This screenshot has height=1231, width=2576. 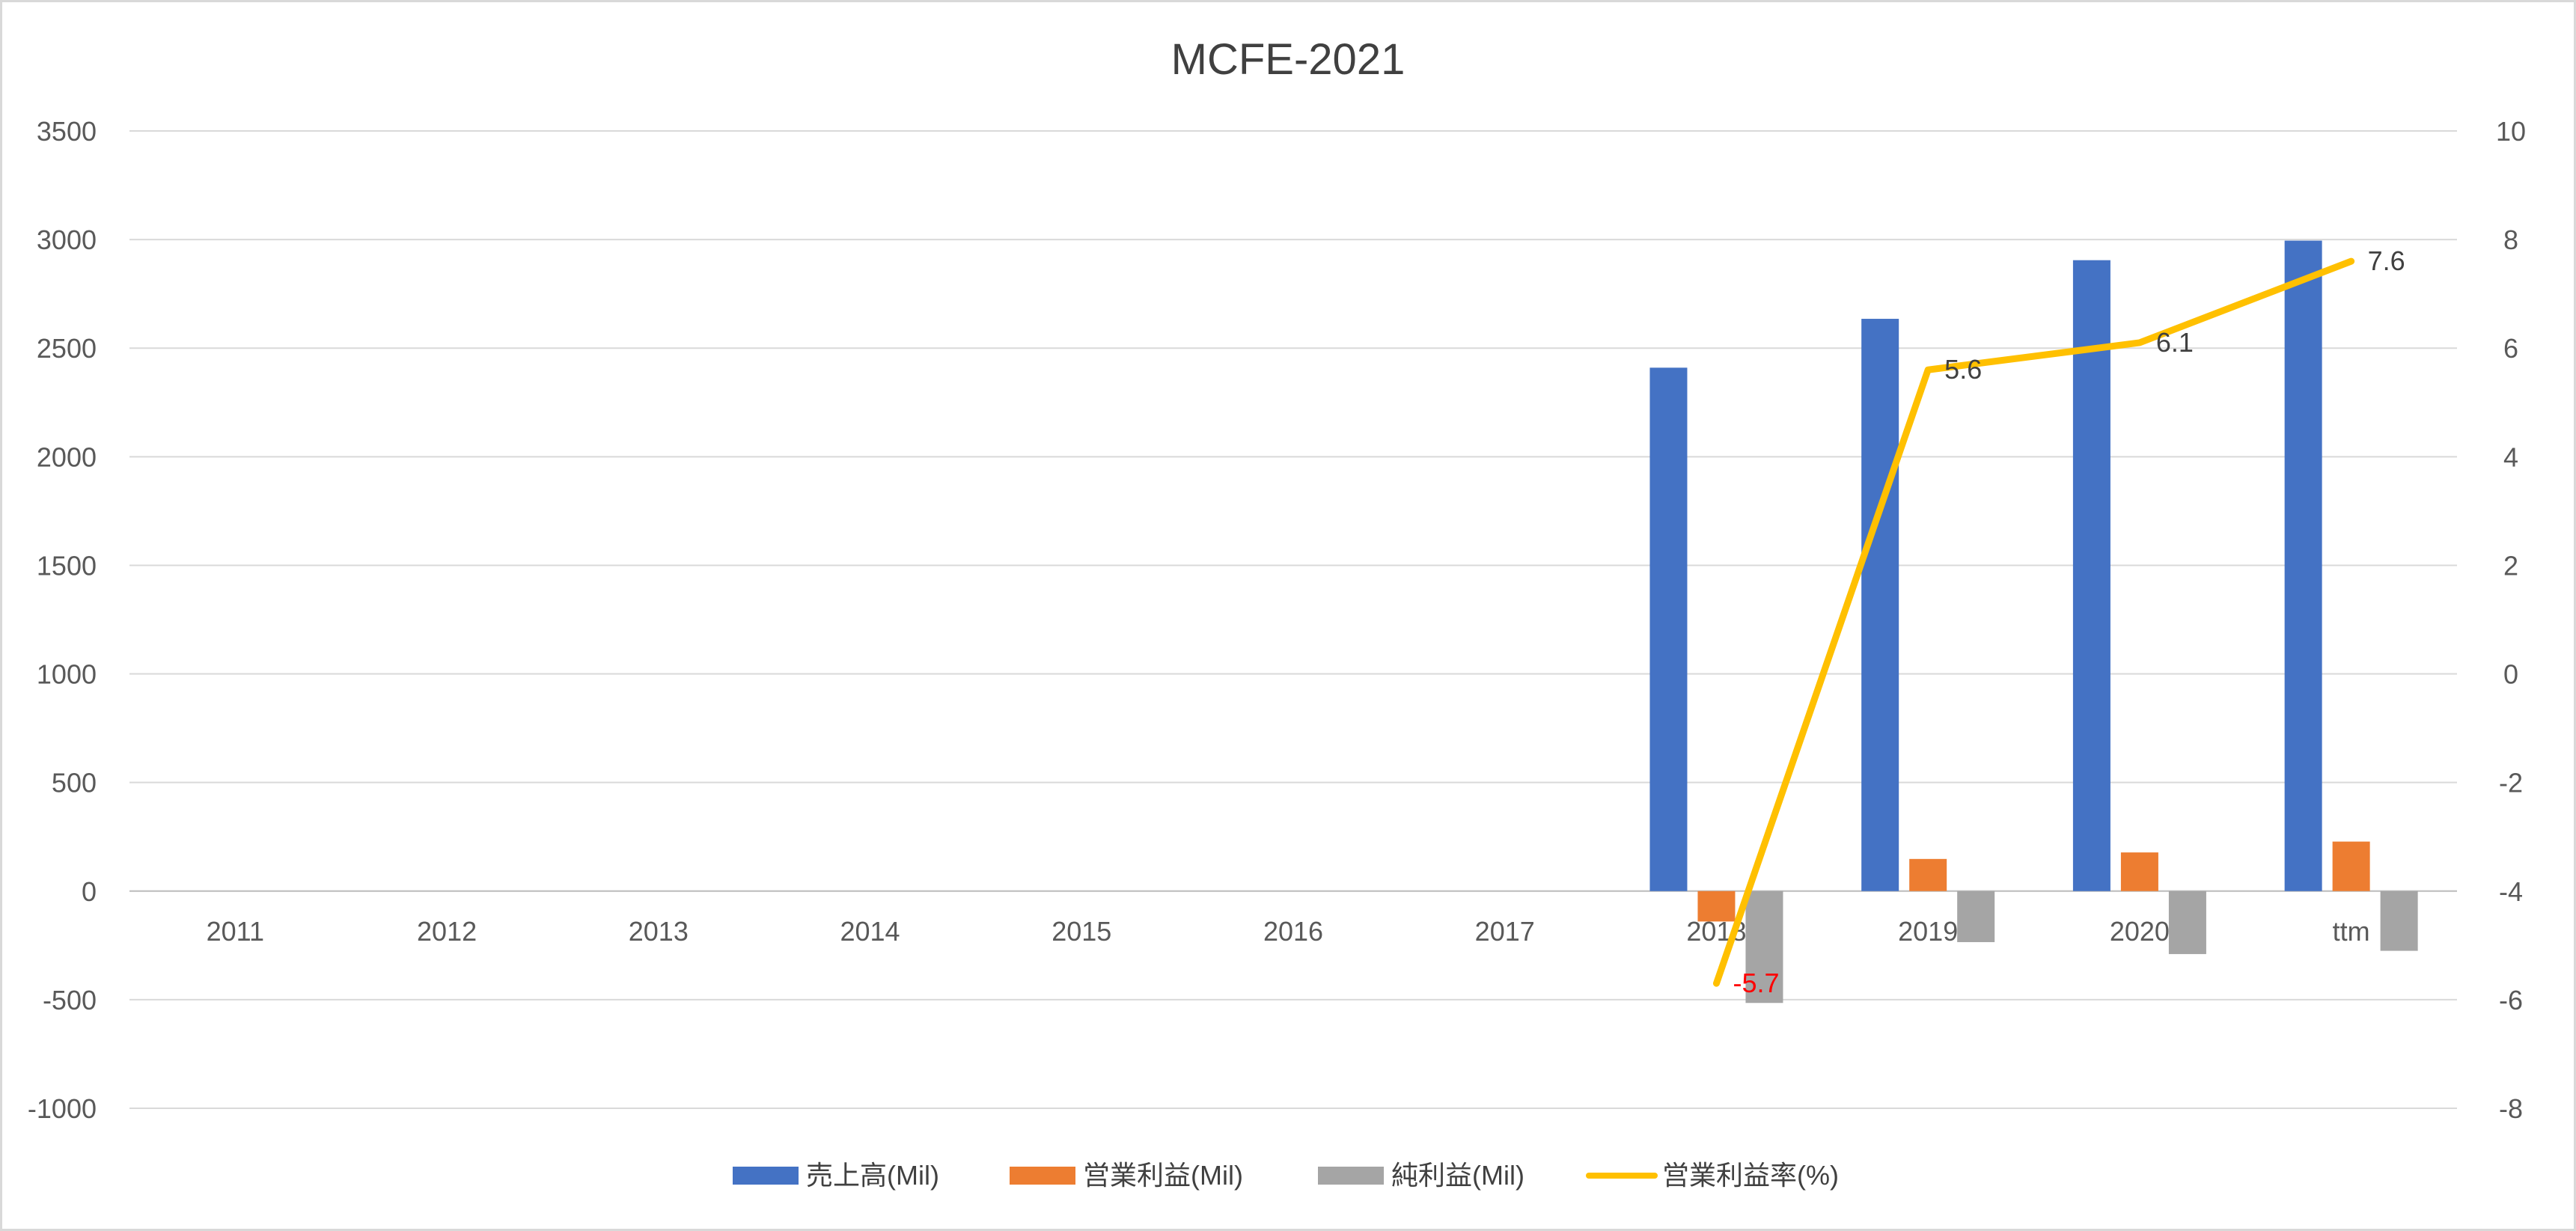 What do you see at coordinates (67, 457) in the screenshot?
I see `left-tick-label: 2000` at bounding box center [67, 457].